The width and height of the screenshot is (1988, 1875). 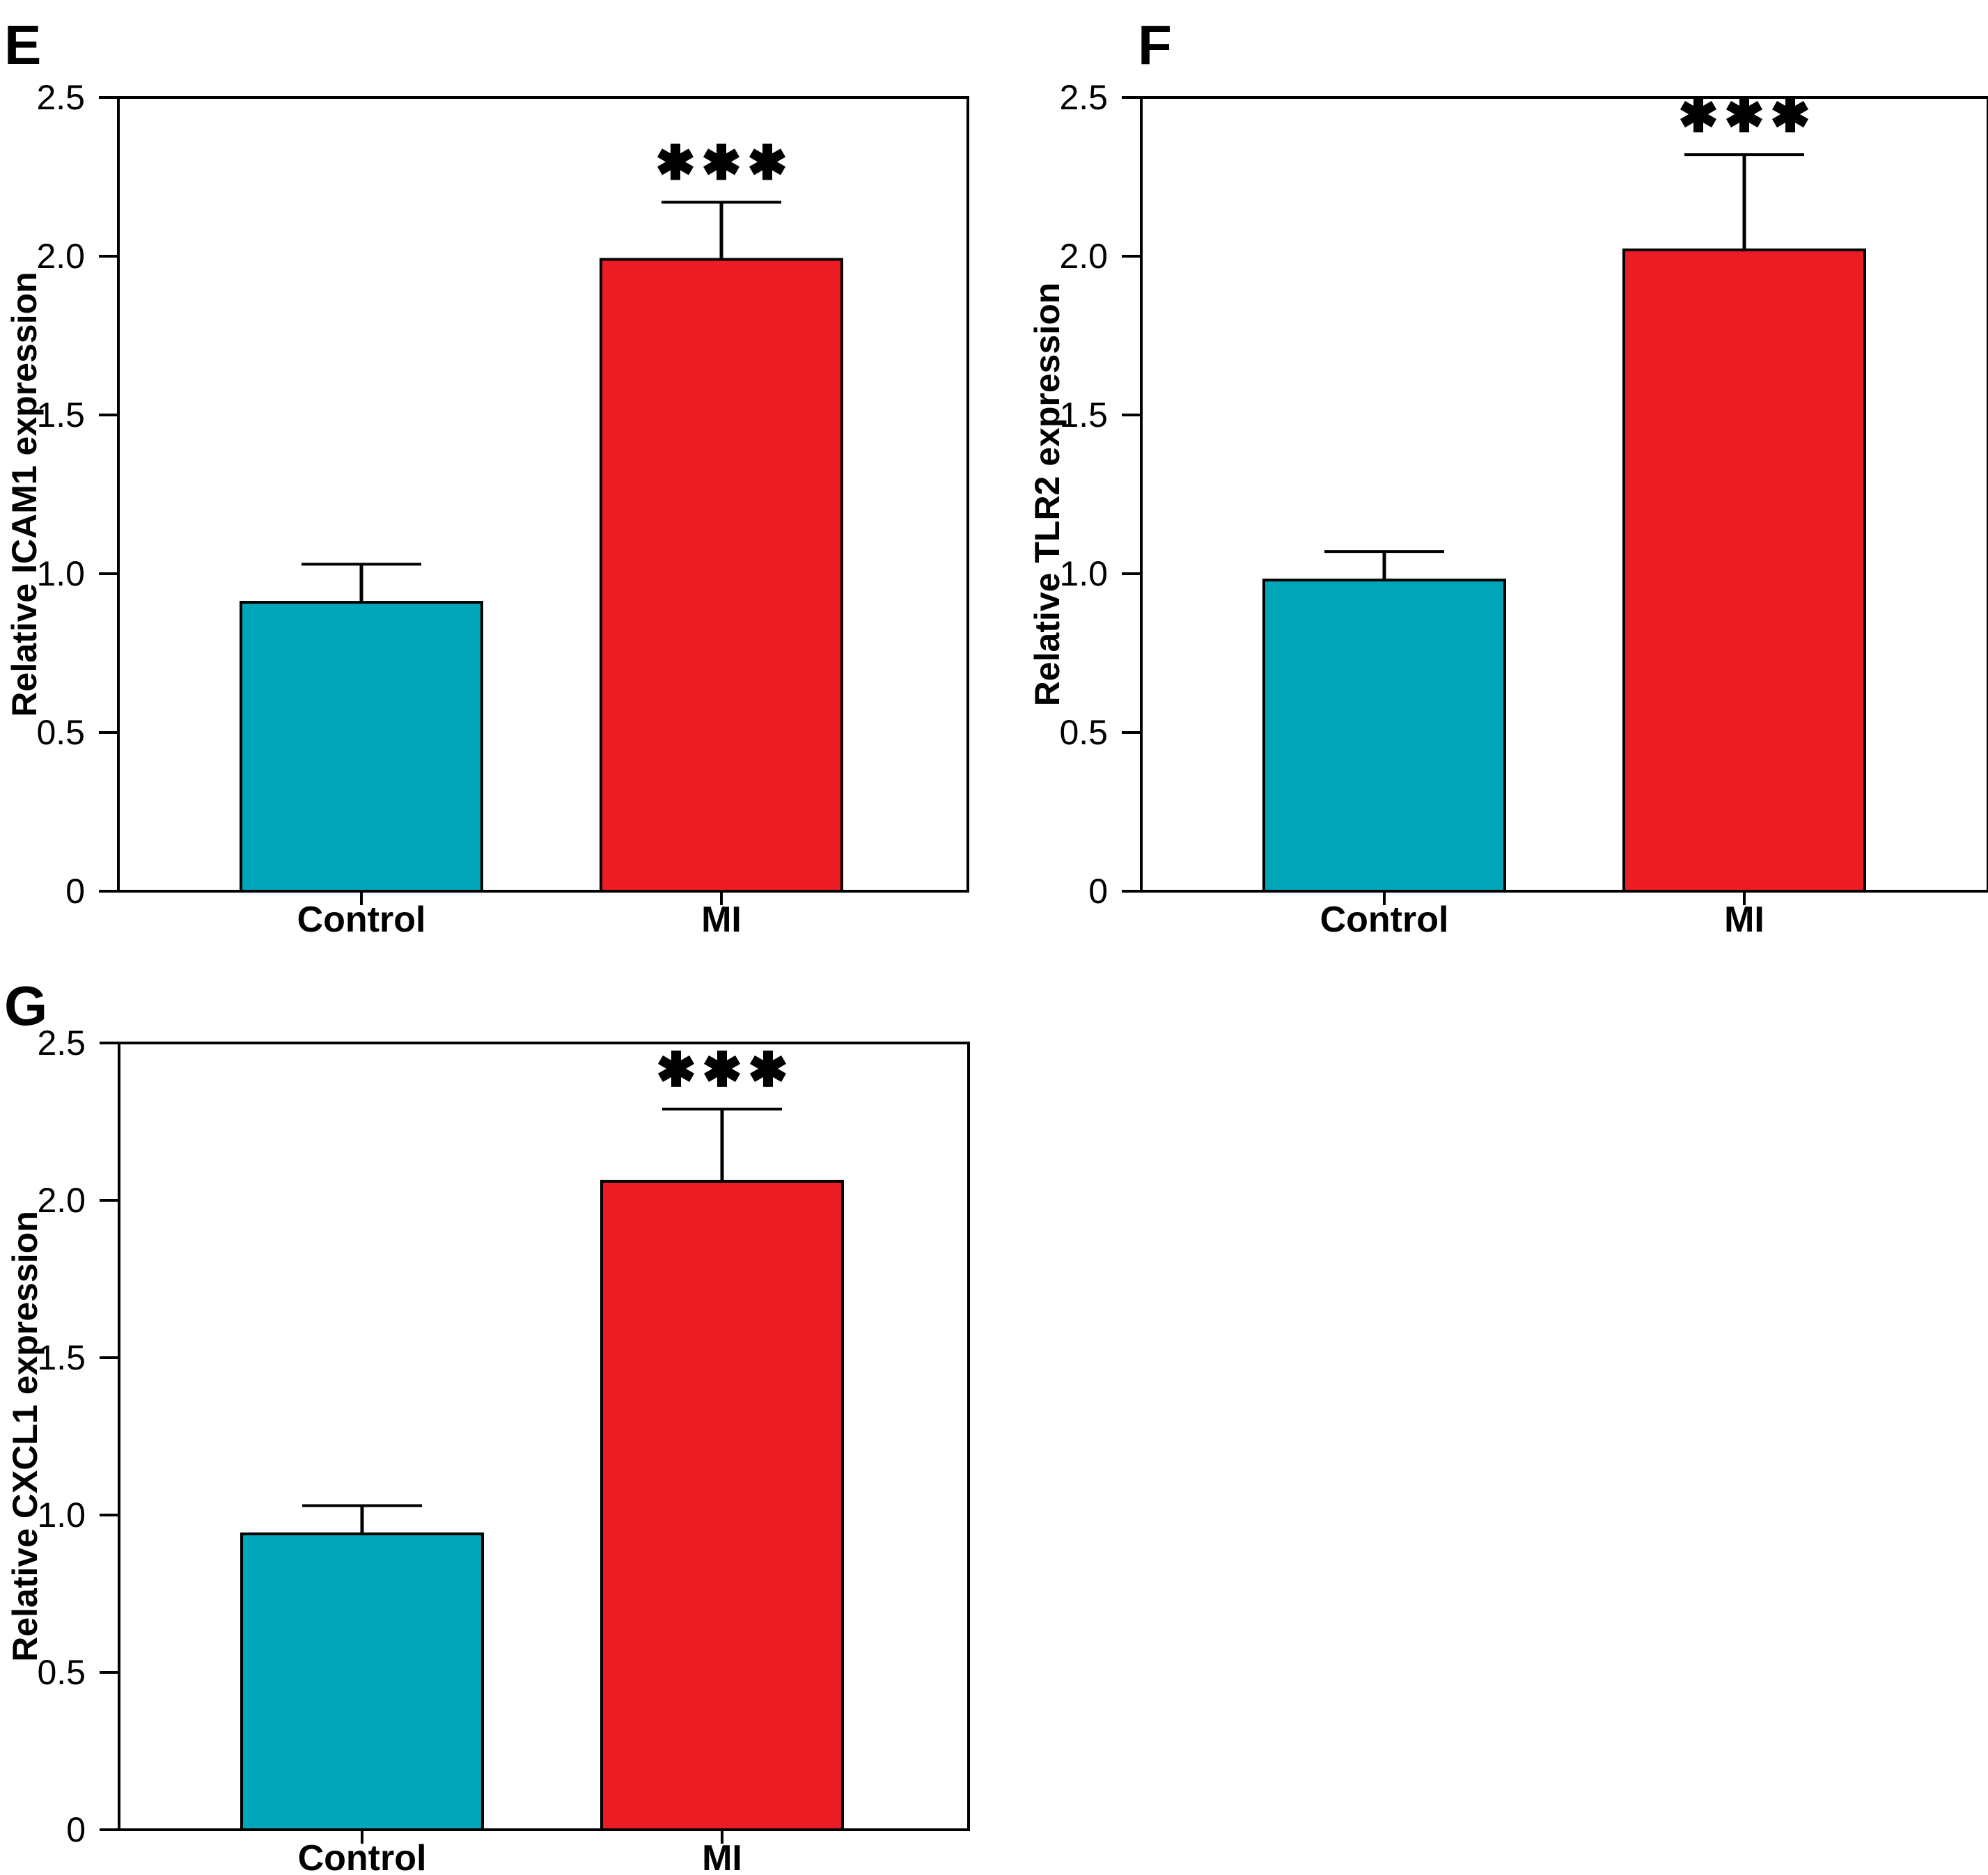 I want to click on y-axis-label: Relative CXCL1 expression, so click(x=25, y=1436).